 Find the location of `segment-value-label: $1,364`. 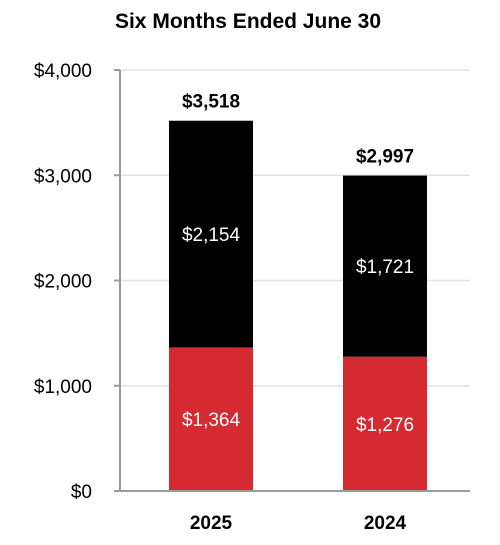

segment-value-label: $1,364 is located at coordinates (211, 420).